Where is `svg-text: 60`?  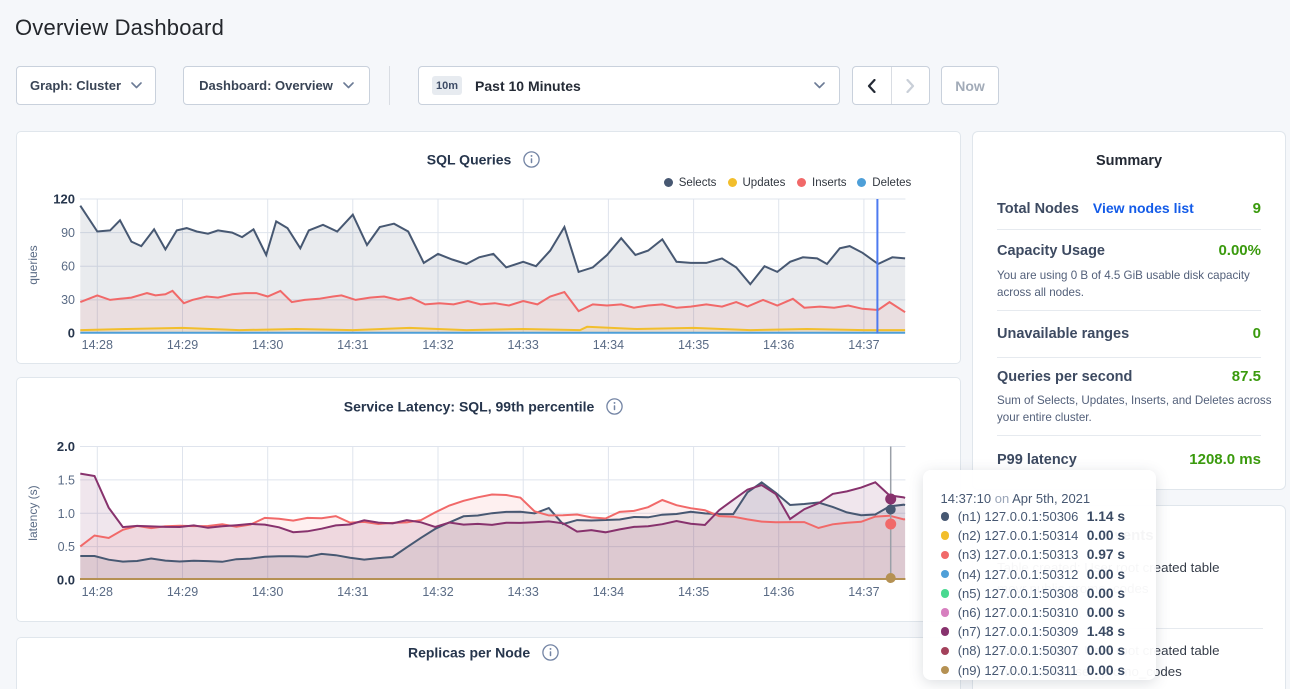
svg-text: 60 is located at coordinates (68, 267).